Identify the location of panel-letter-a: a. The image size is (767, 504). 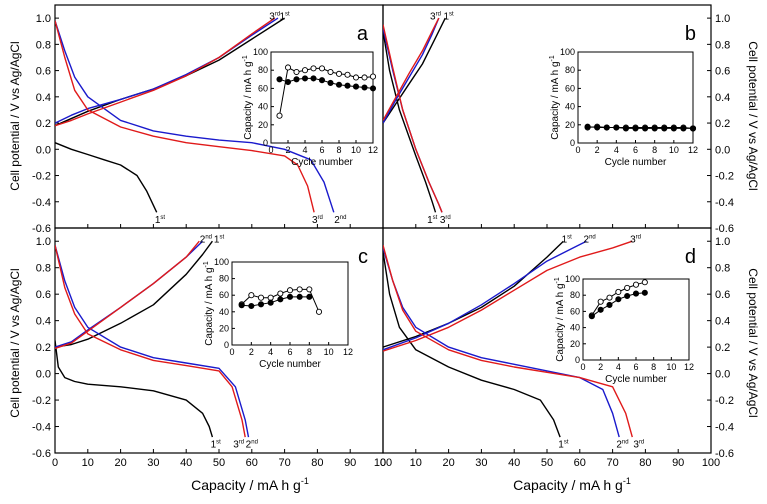
(363, 34).